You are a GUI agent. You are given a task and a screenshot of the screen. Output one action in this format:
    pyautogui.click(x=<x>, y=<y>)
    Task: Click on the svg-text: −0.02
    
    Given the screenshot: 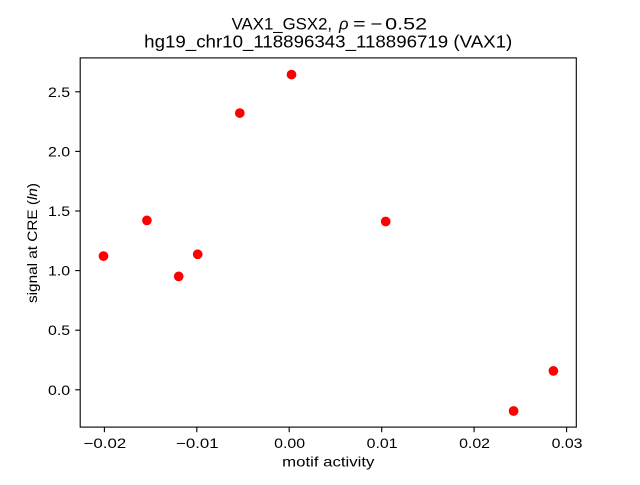 What is the action you would take?
    pyautogui.click(x=105, y=443)
    